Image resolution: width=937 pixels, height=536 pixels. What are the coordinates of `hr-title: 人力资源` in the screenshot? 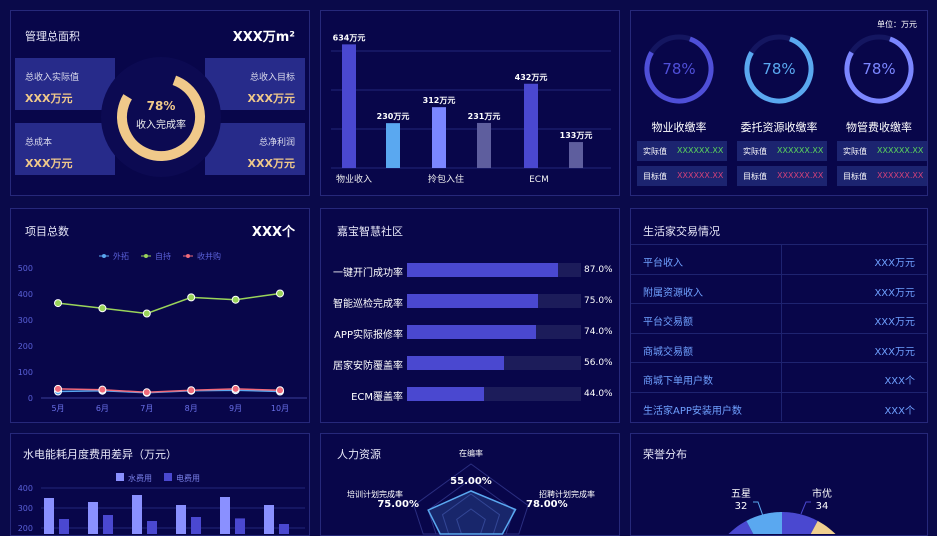 It's located at (359, 454).